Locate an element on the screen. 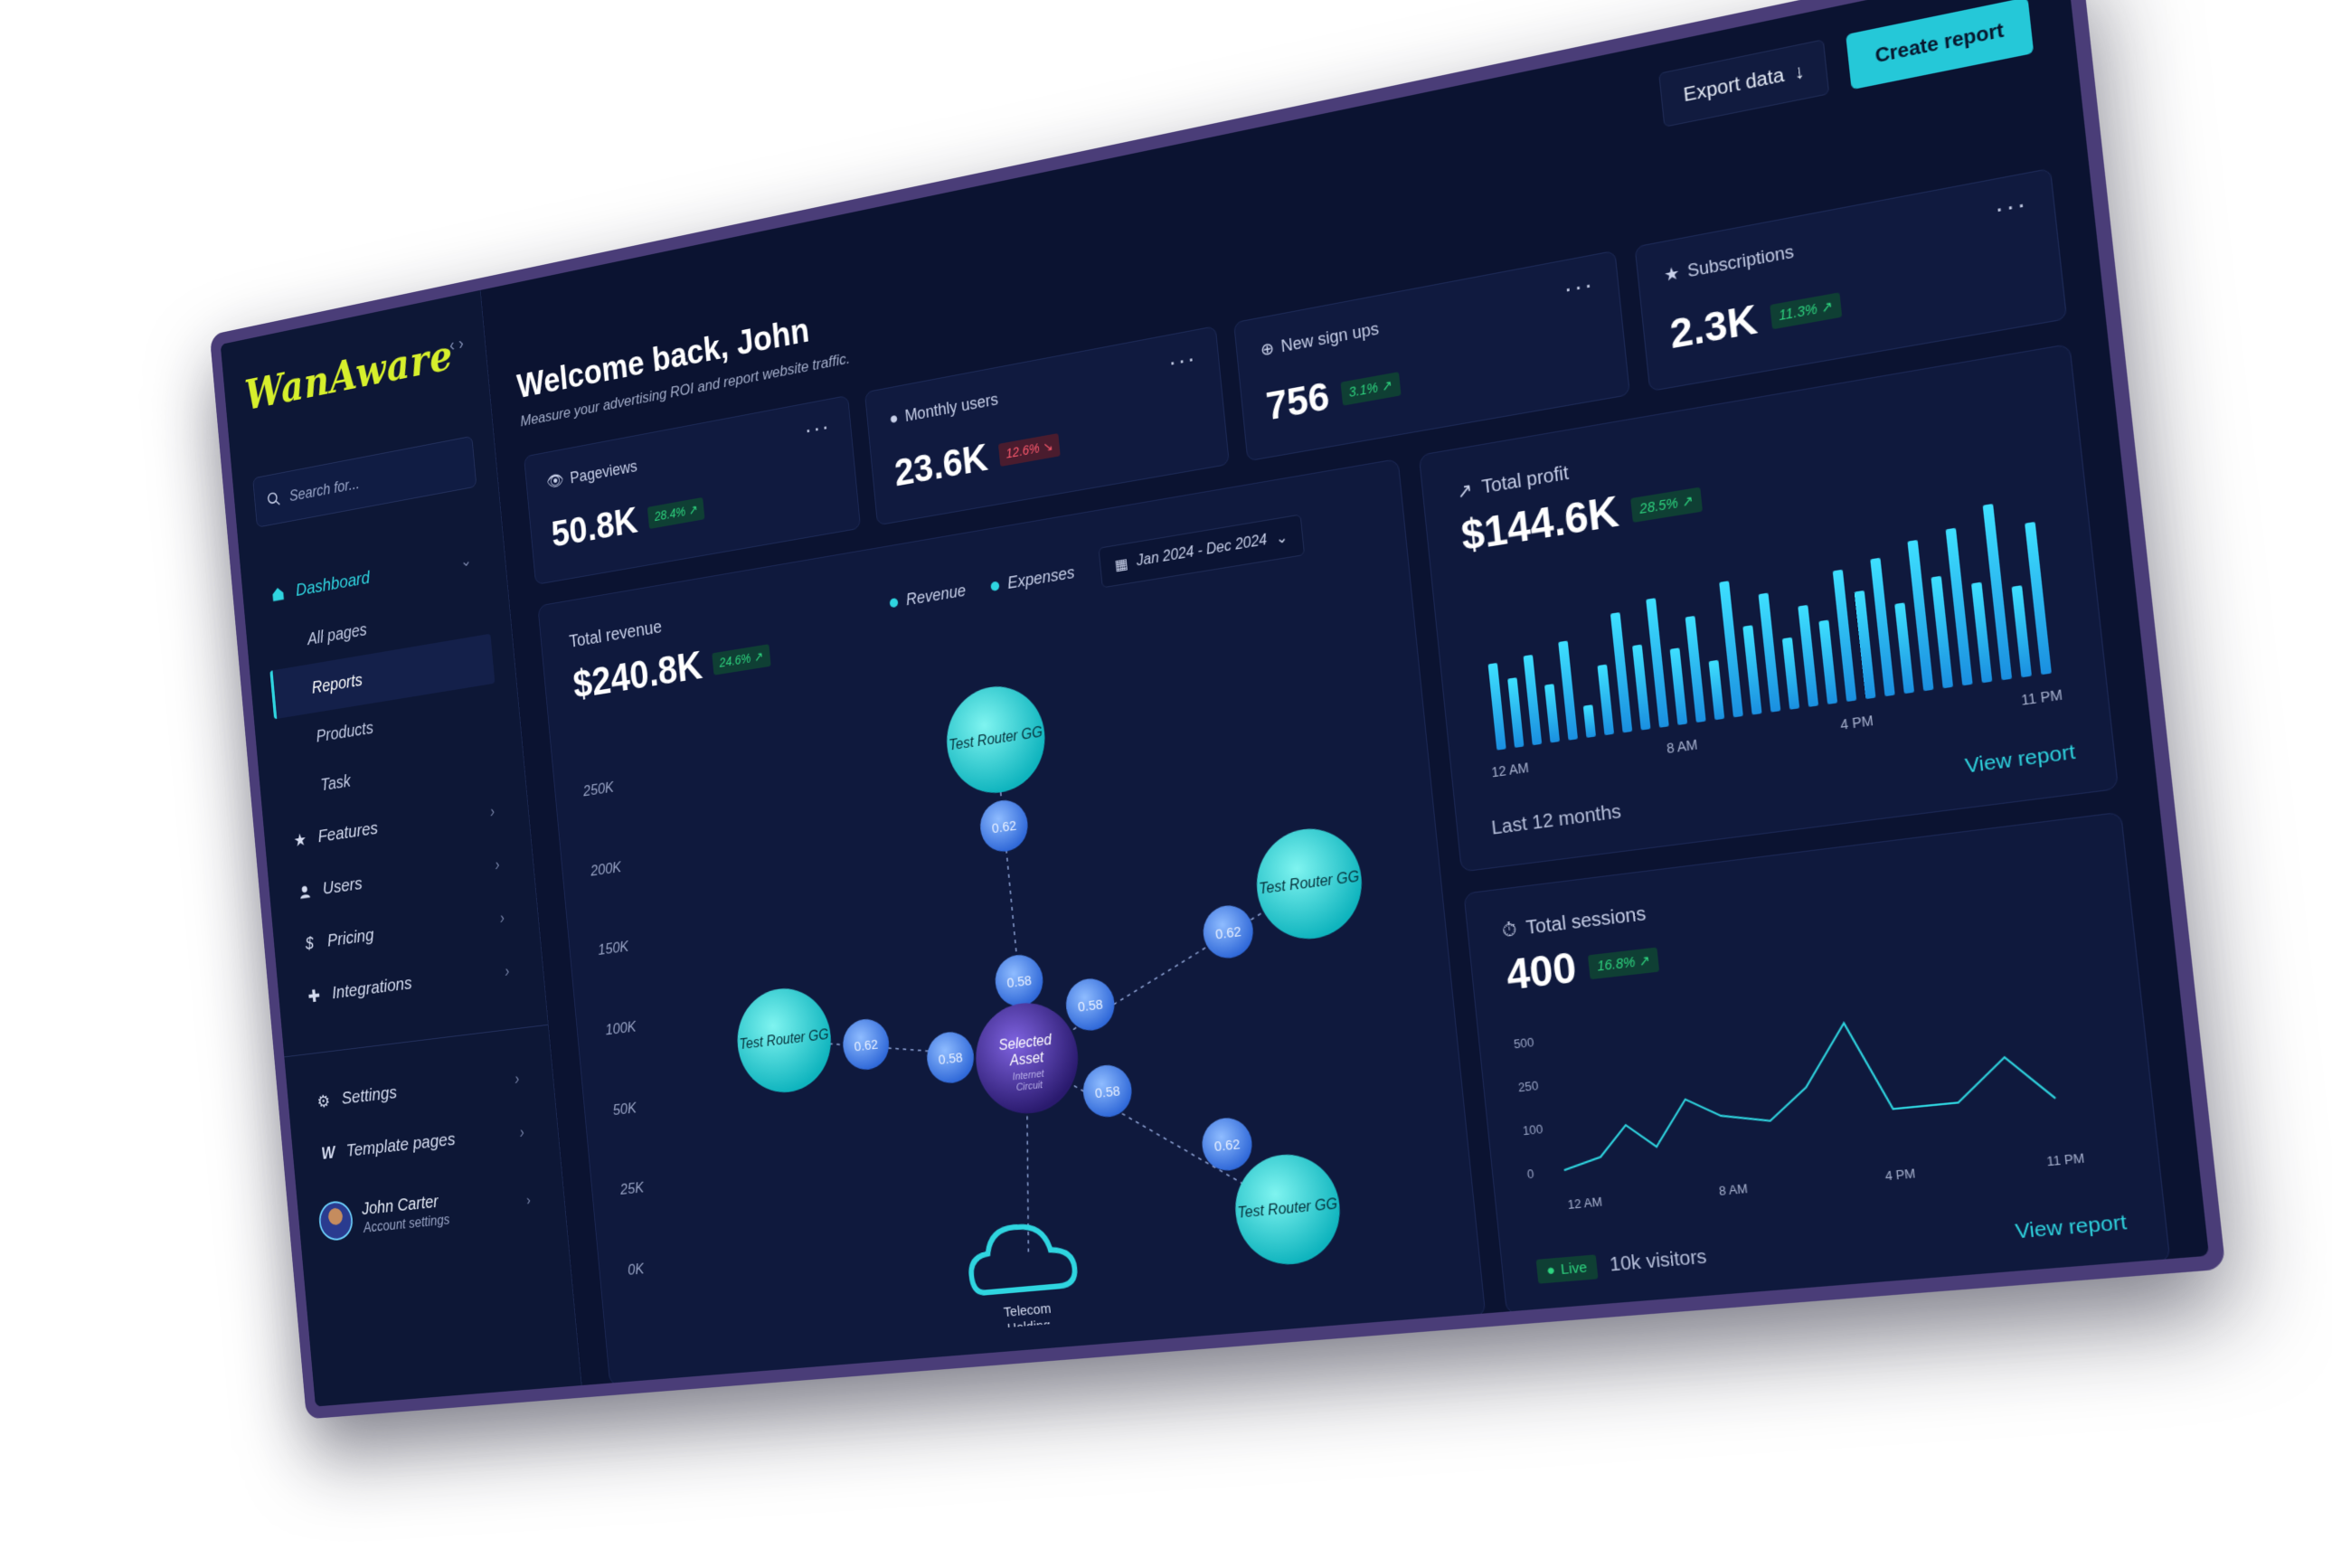  visitors-count: 10k visitors is located at coordinates (1658, 1261).